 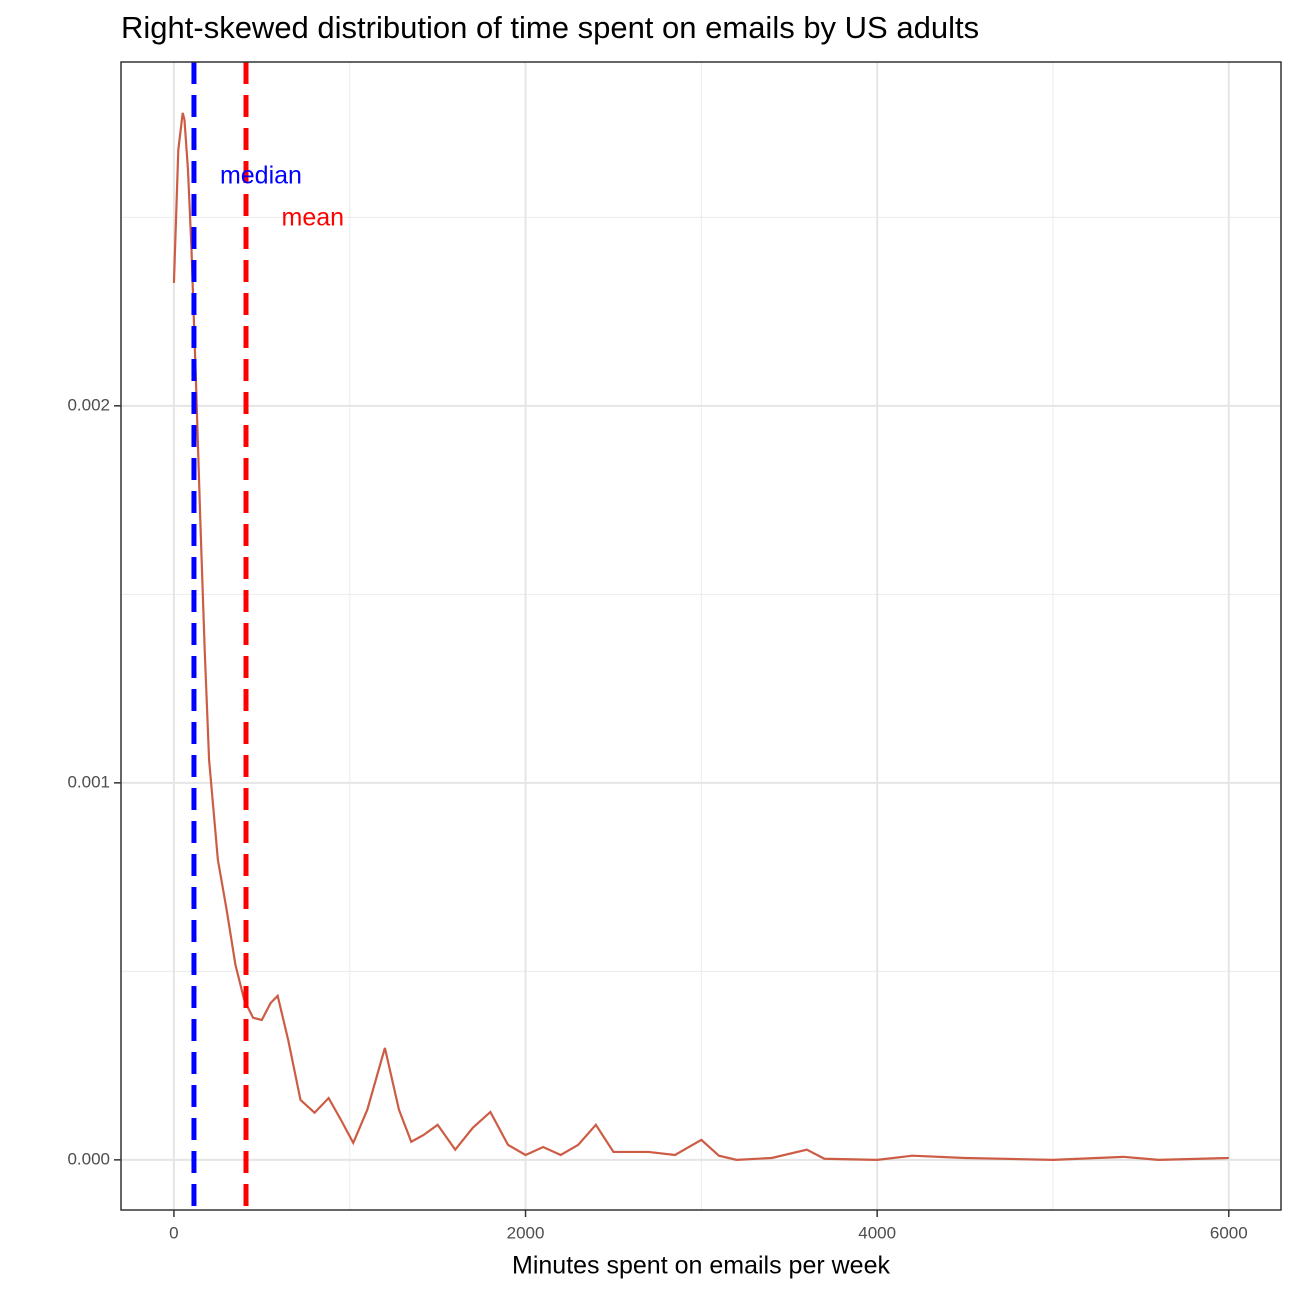 What do you see at coordinates (261, 176) in the screenshot?
I see `annotation: median` at bounding box center [261, 176].